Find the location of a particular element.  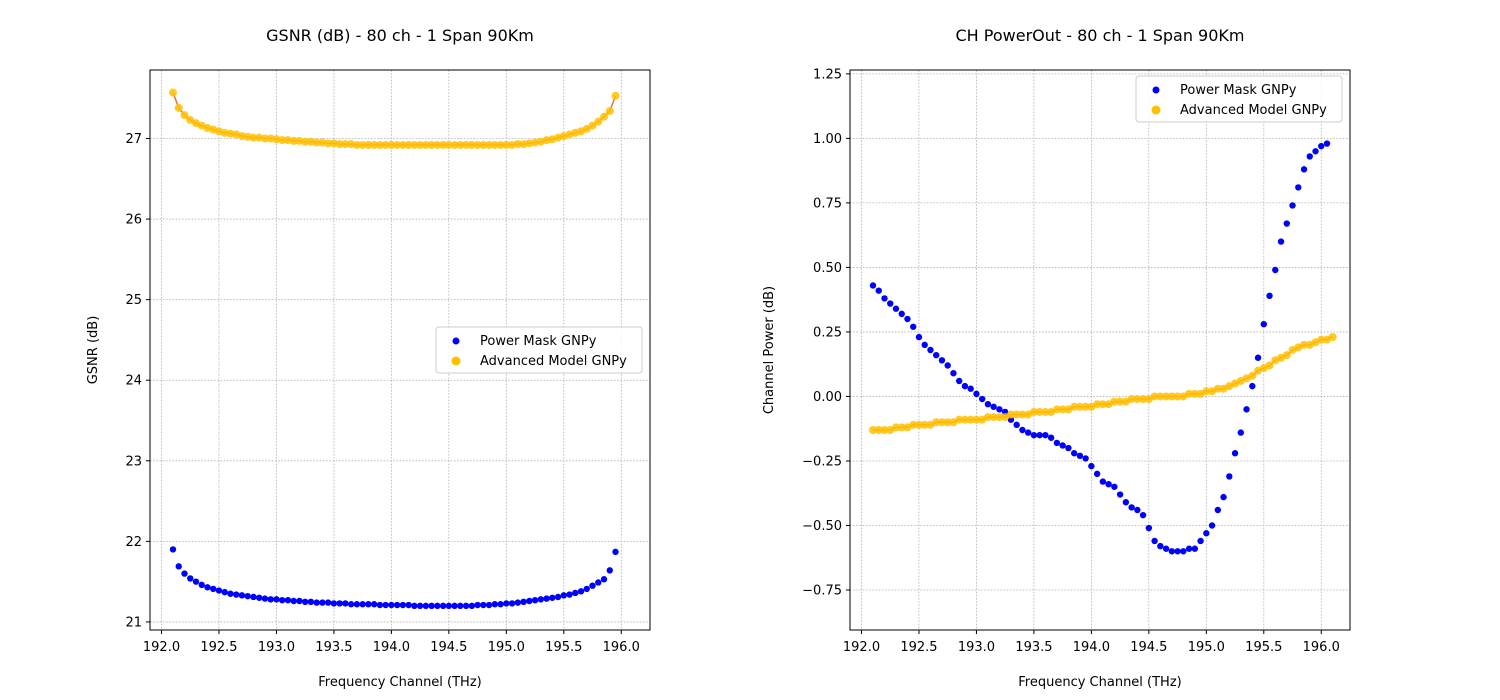

x-tick-label: 193.5 is located at coordinates (333, 647).